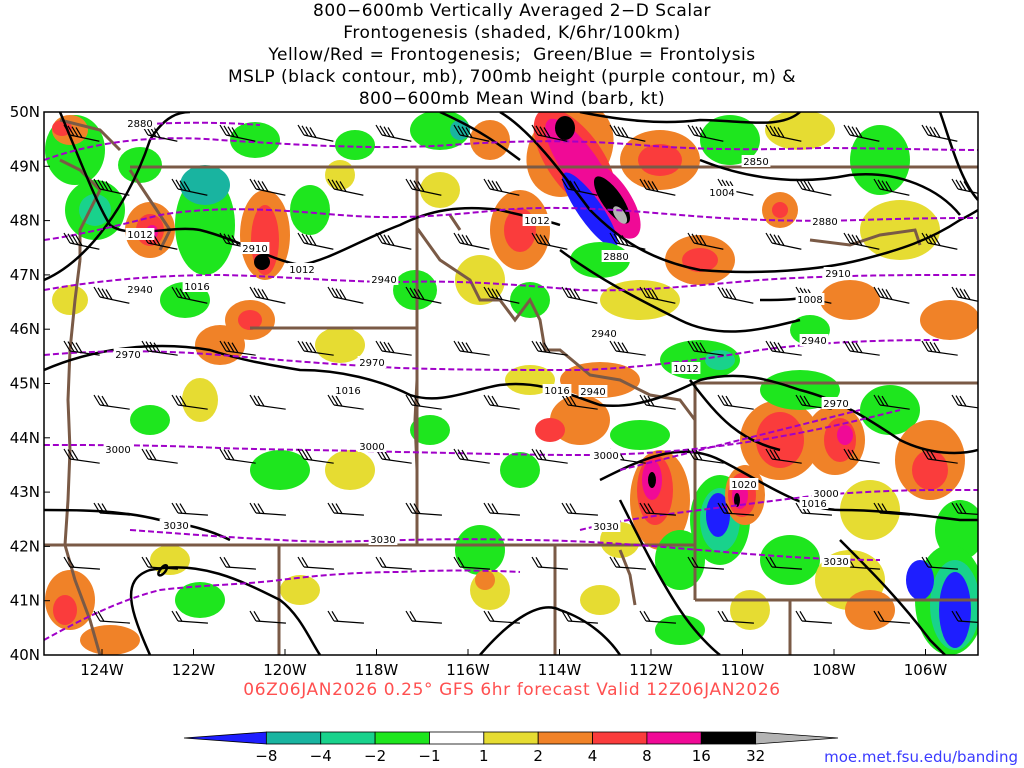 The width and height of the screenshot is (1024, 768). Describe the element at coordinates (429, 756) in the screenshot. I see `colorbar-tick-label: −1` at that location.